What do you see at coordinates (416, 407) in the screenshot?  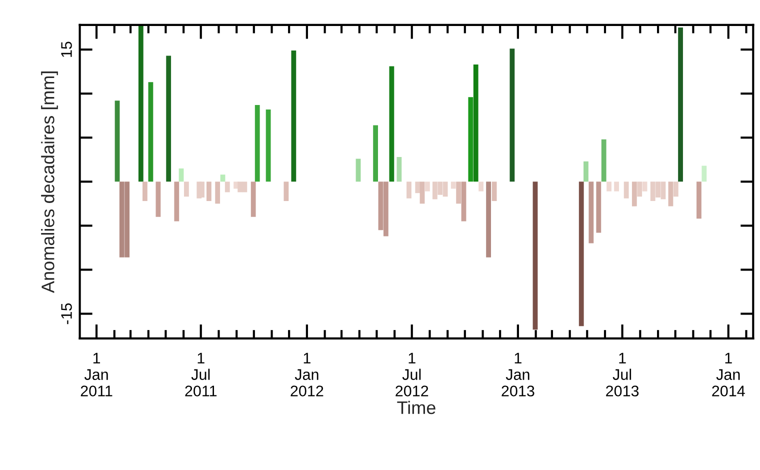 I see `x-axis-title: Time` at bounding box center [416, 407].